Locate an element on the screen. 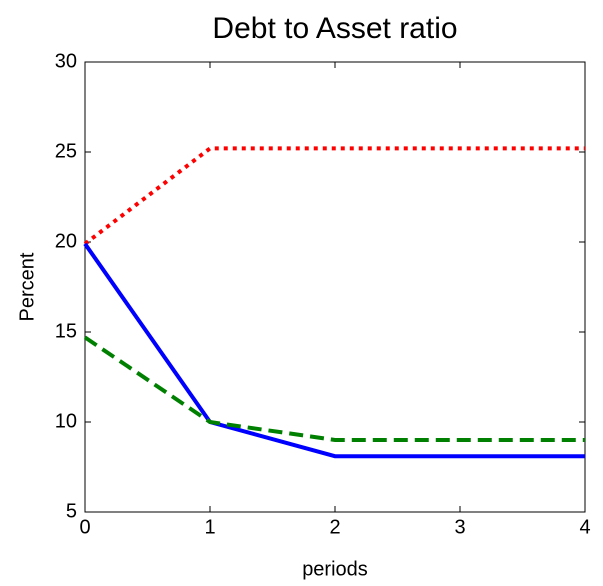 The image size is (603, 586). x-tick-label: 3 is located at coordinates (459, 527).